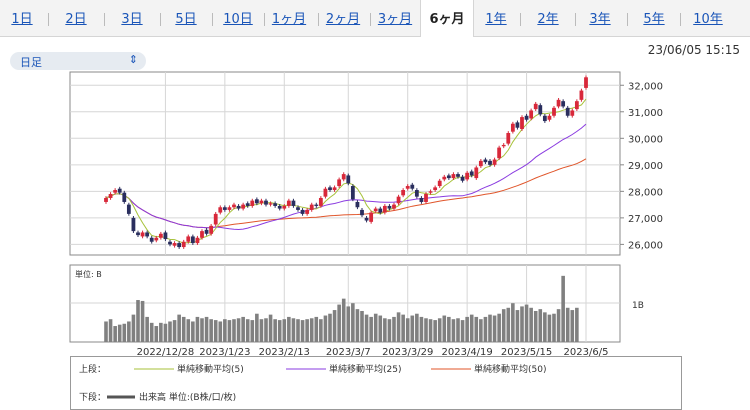 Image resolution: width=750 pixels, height=410 pixels. Describe the element at coordinates (708, 19) in the screenshot. I see `tab-10y: 10年` at that location.